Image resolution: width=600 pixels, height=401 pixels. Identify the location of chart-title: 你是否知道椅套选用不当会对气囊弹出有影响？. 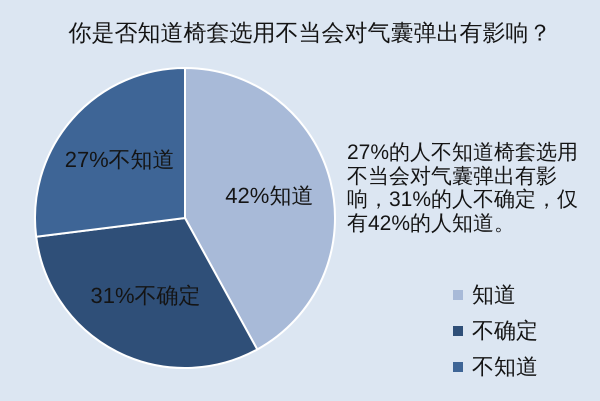
(310, 32).